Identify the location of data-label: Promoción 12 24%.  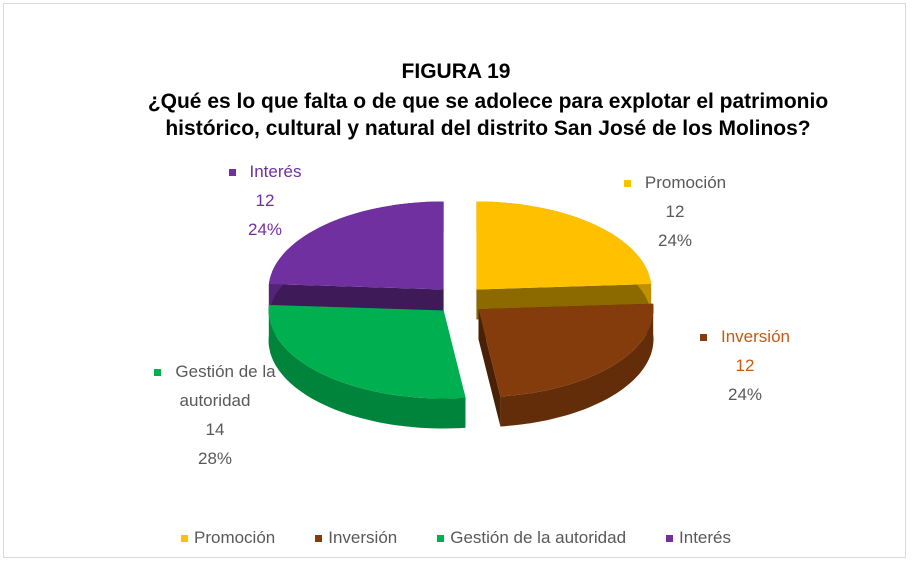
(675, 211).